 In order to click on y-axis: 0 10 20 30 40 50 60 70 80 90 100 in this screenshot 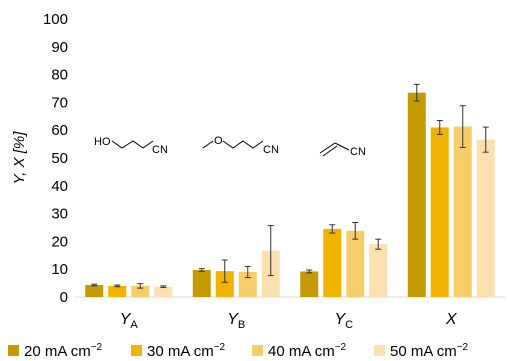, I will do `click(55, 158)`.